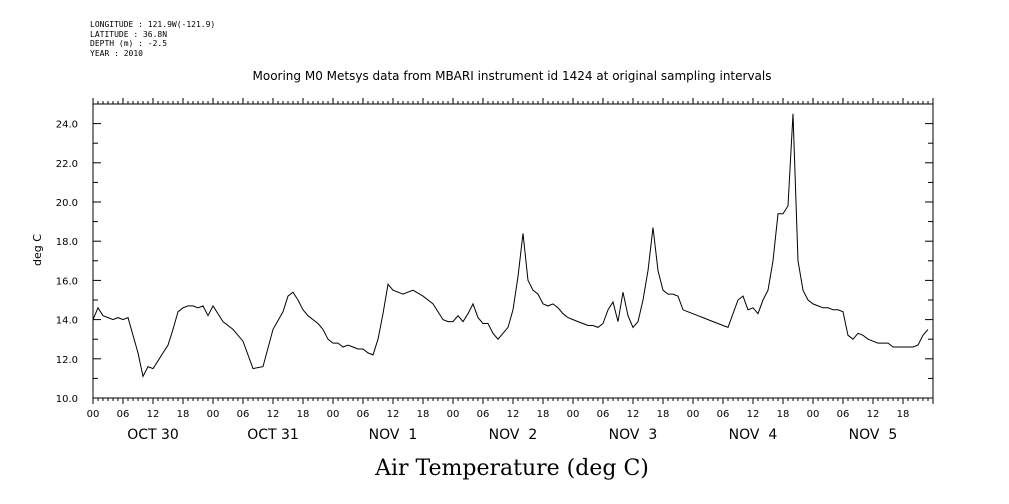 The height and width of the screenshot is (504, 1009). Describe the element at coordinates (67, 125) in the screenshot. I see `y-tick-label: 24.0` at that location.